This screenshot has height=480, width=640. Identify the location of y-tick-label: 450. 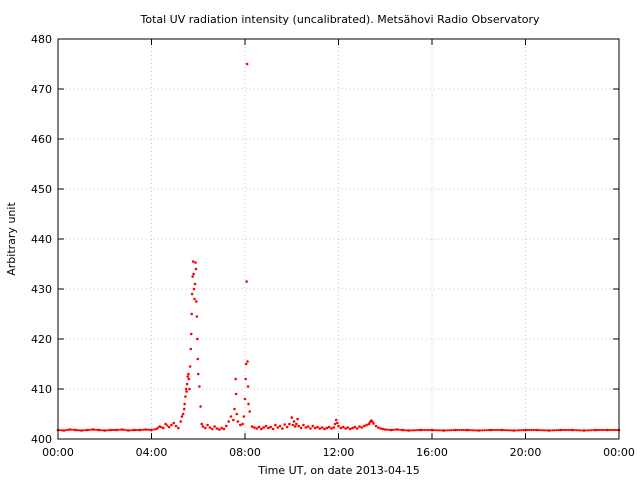
(41, 189).